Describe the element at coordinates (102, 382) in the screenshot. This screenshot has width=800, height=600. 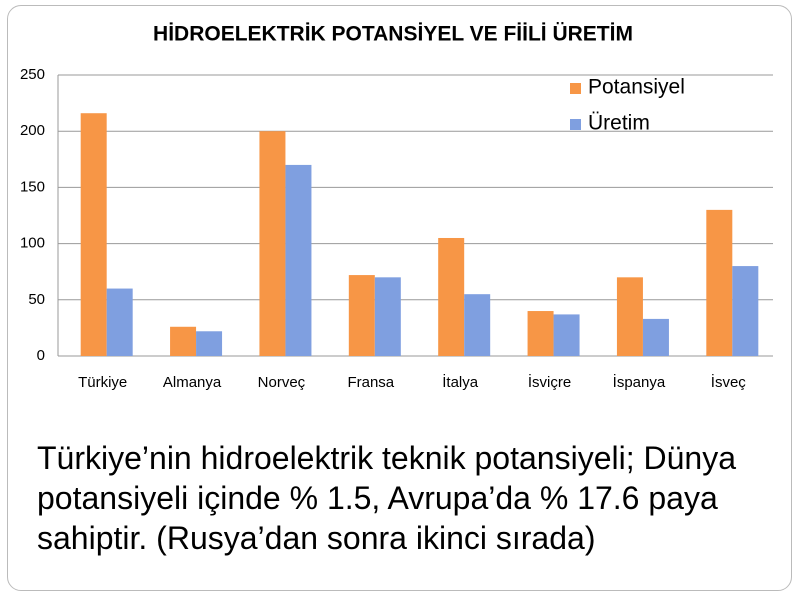
I see `x-tick-label: Türkiye` at that location.